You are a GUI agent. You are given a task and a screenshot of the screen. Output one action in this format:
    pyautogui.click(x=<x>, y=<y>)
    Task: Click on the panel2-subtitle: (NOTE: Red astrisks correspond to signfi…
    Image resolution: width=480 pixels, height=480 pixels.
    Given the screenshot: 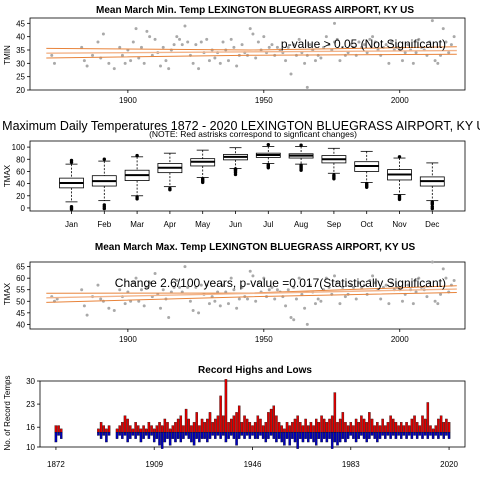 What is the action you would take?
    pyautogui.click(x=253, y=134)
    